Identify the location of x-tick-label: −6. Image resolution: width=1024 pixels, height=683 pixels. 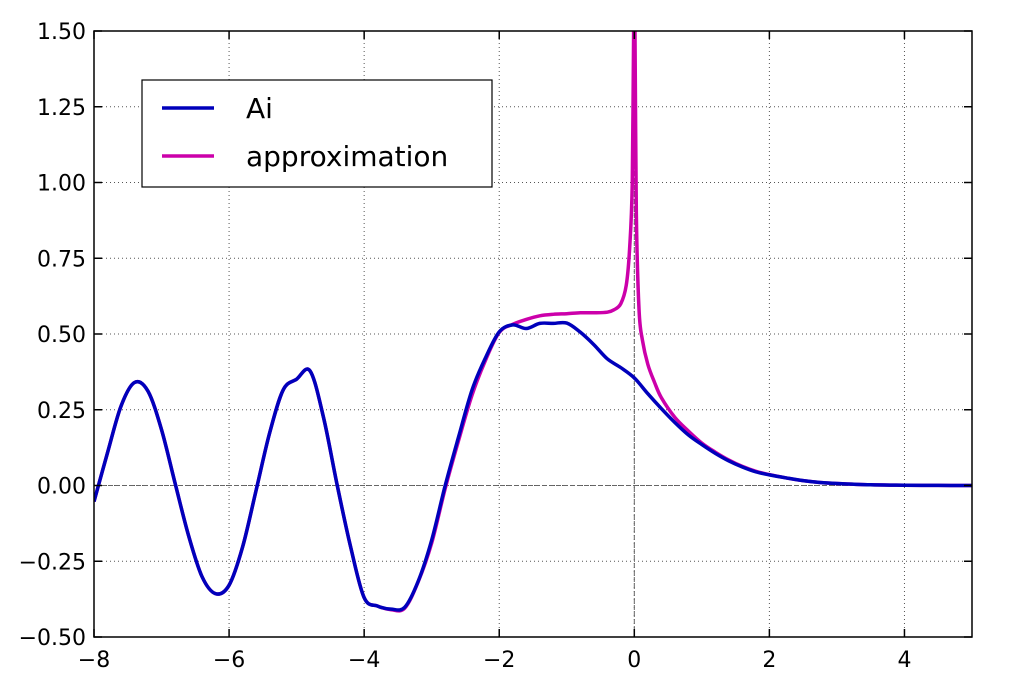
(229, 660).